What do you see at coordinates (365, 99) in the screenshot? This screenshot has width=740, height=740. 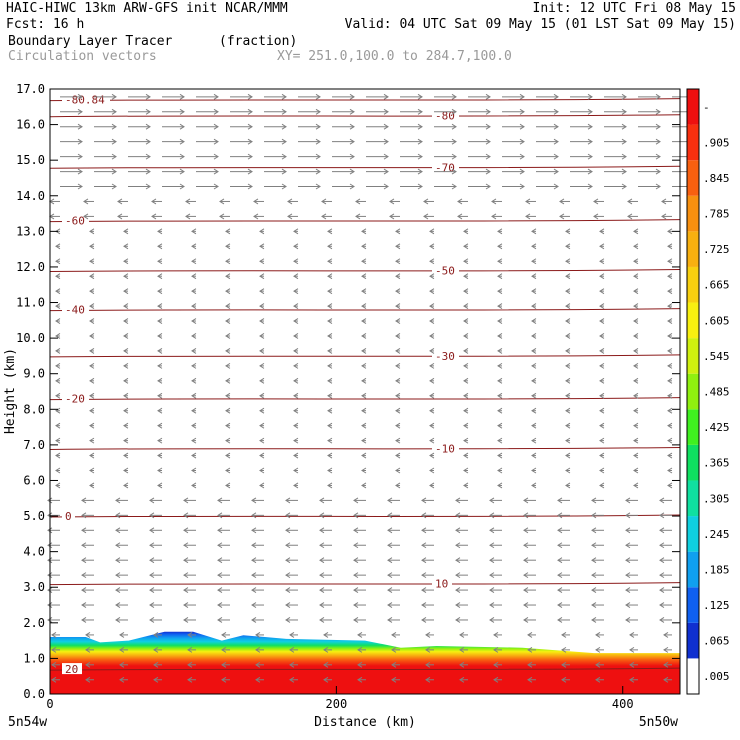 I see `temperature-contour` at bounding box center [365, 99].